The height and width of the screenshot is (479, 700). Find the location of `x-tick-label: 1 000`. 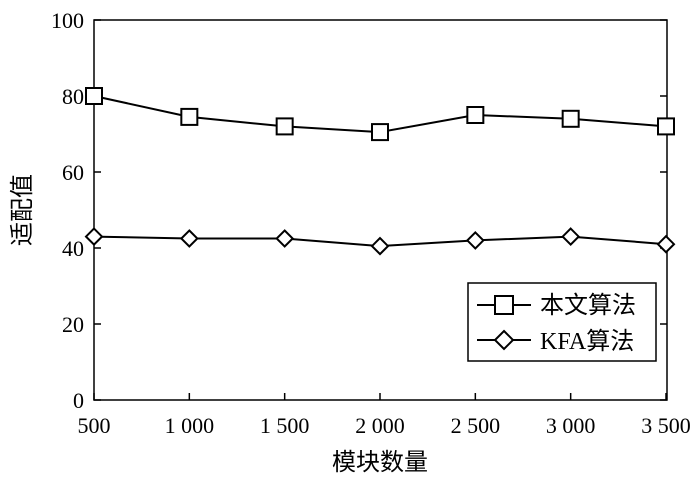

x-tick-label: 1 000 is located at coordinates (190, 425).